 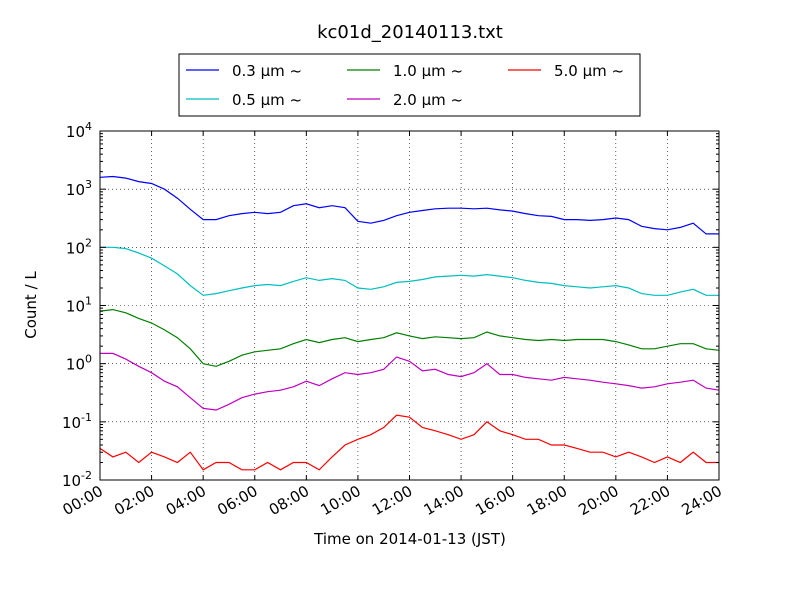 What do you see at coordinates (702, 500) in the screenshot?
I see `x-tick-label: 24:00` at bounding box center [702, 500].